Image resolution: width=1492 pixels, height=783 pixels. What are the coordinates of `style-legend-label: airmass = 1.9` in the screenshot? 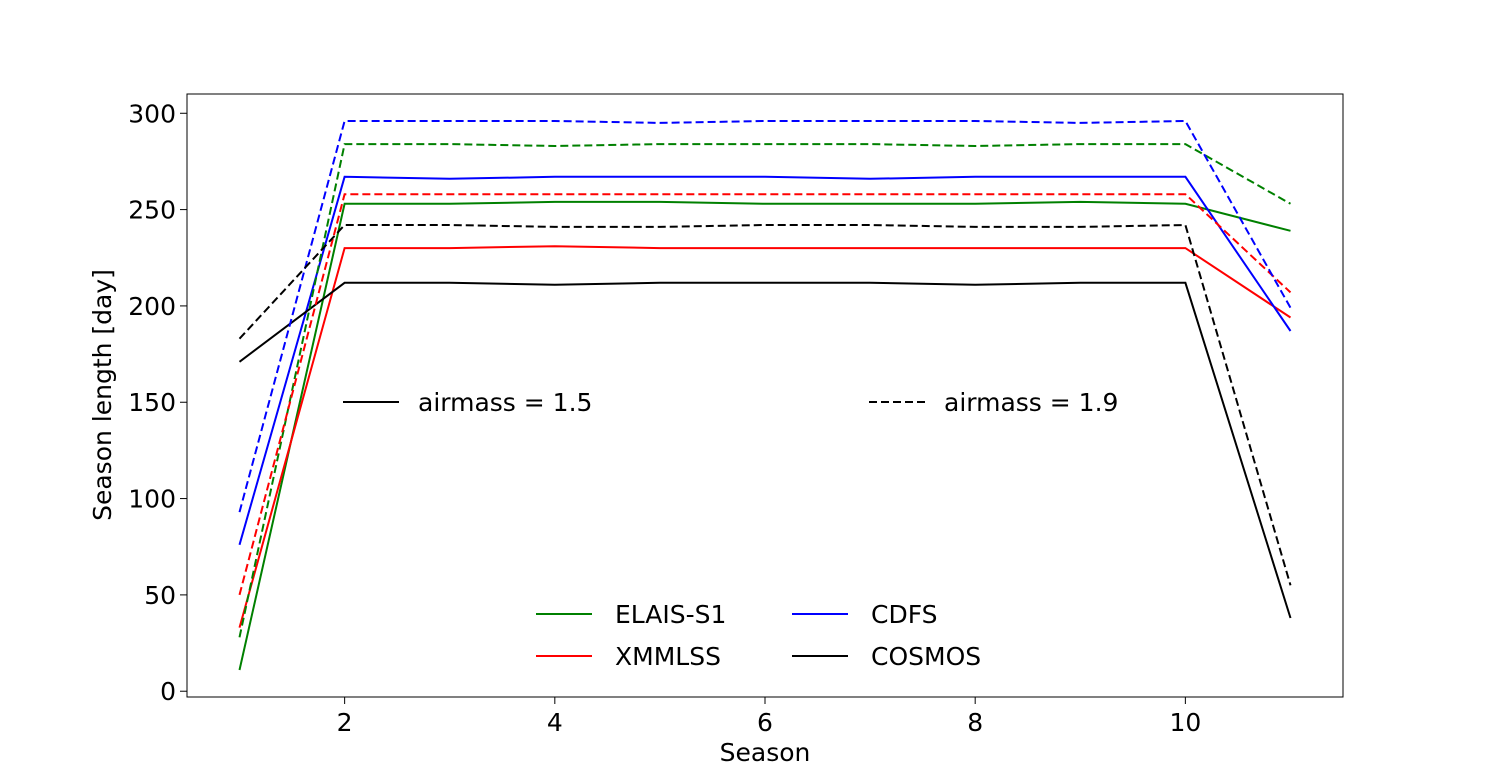 It's located at (1031, 402).